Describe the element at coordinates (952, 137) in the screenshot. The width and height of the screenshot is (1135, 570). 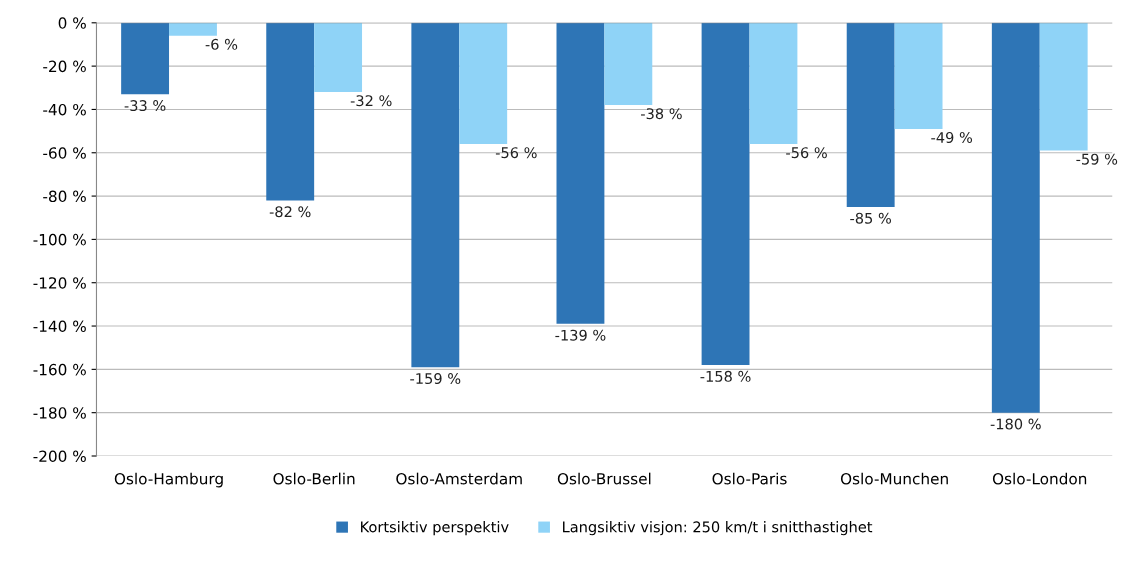
I see `data-label: -49 %` at that location.